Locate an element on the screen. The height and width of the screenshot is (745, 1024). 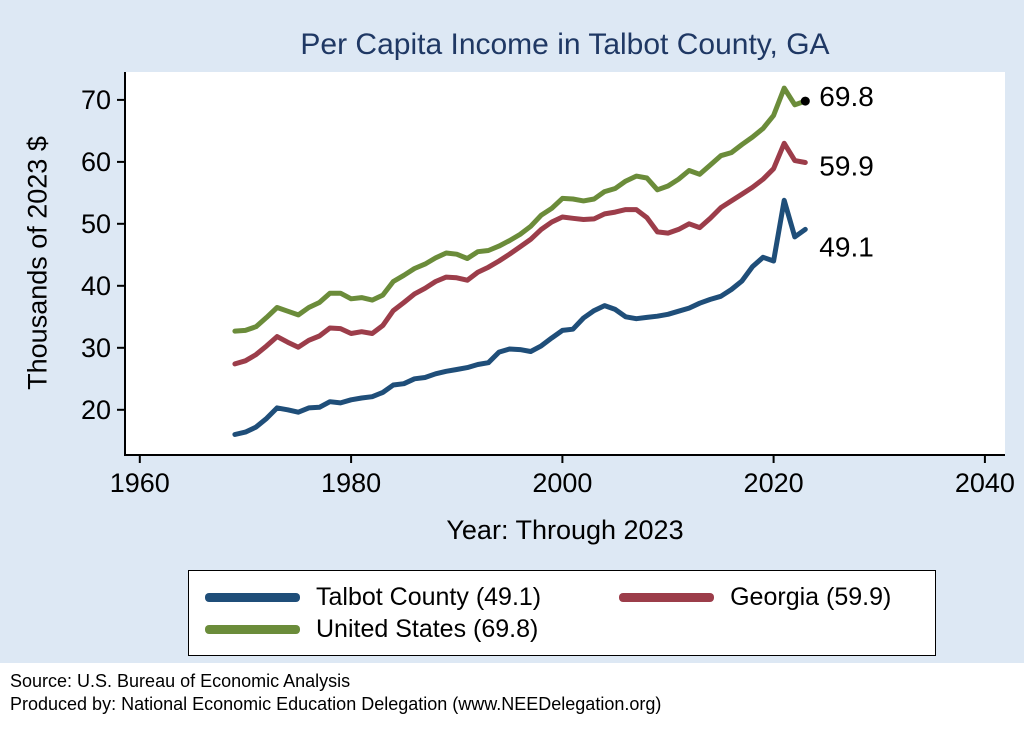
y-tick-label: 20 is located at coordinates (96, 410).